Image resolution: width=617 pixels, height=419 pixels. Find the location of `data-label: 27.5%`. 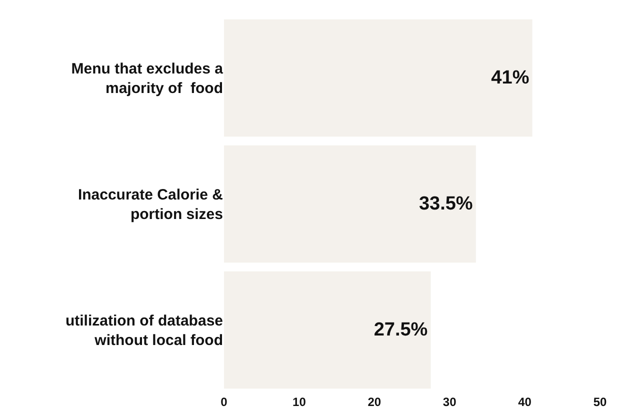

data-label: 27.5% is located at coordinates (401, 330).